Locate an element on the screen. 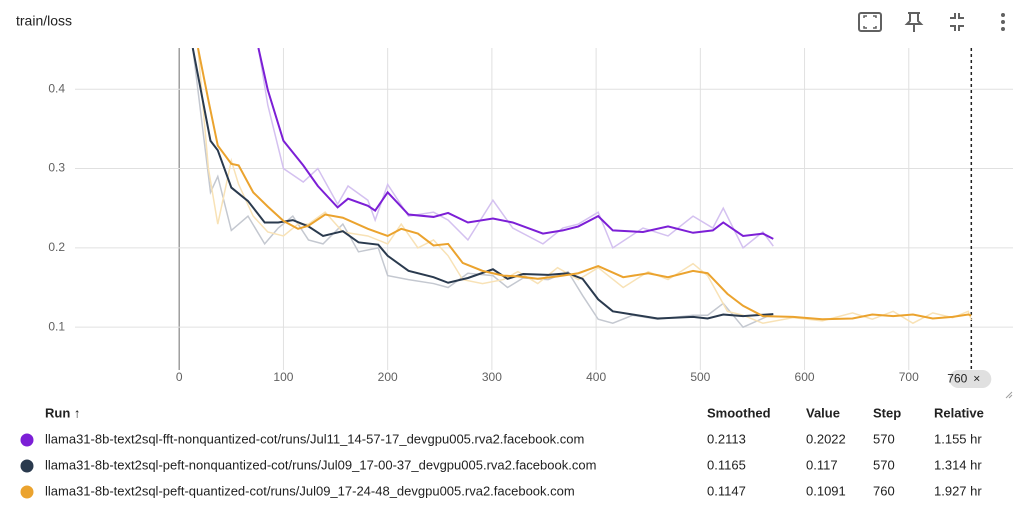  fit-domain-button is located at coordinates (870, 22).